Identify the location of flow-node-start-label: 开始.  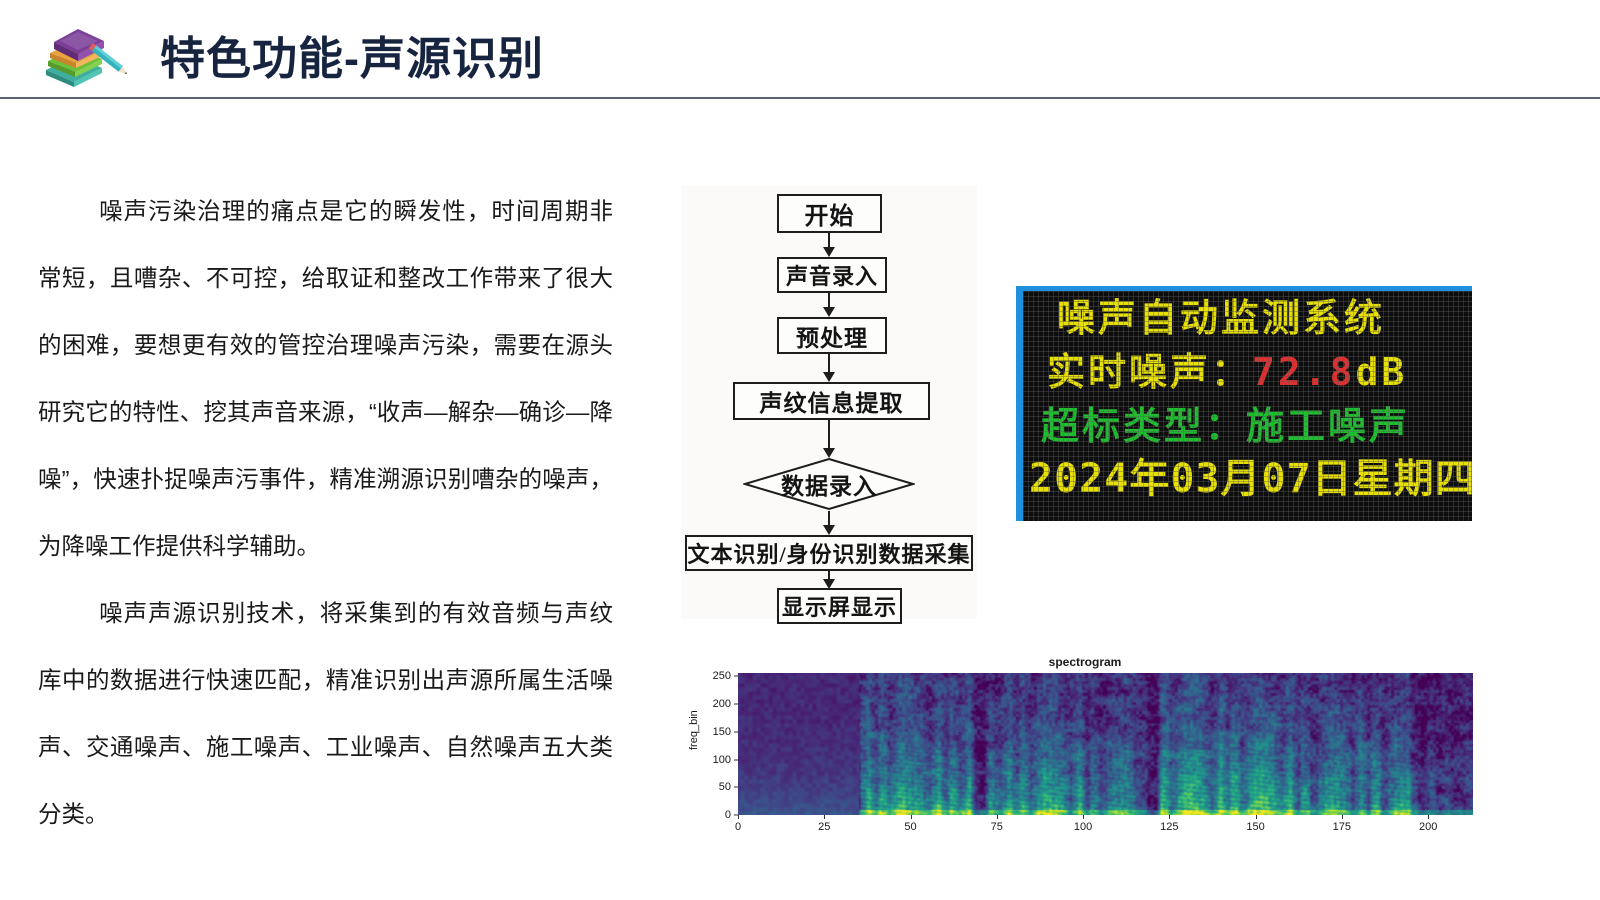
(829, 217).